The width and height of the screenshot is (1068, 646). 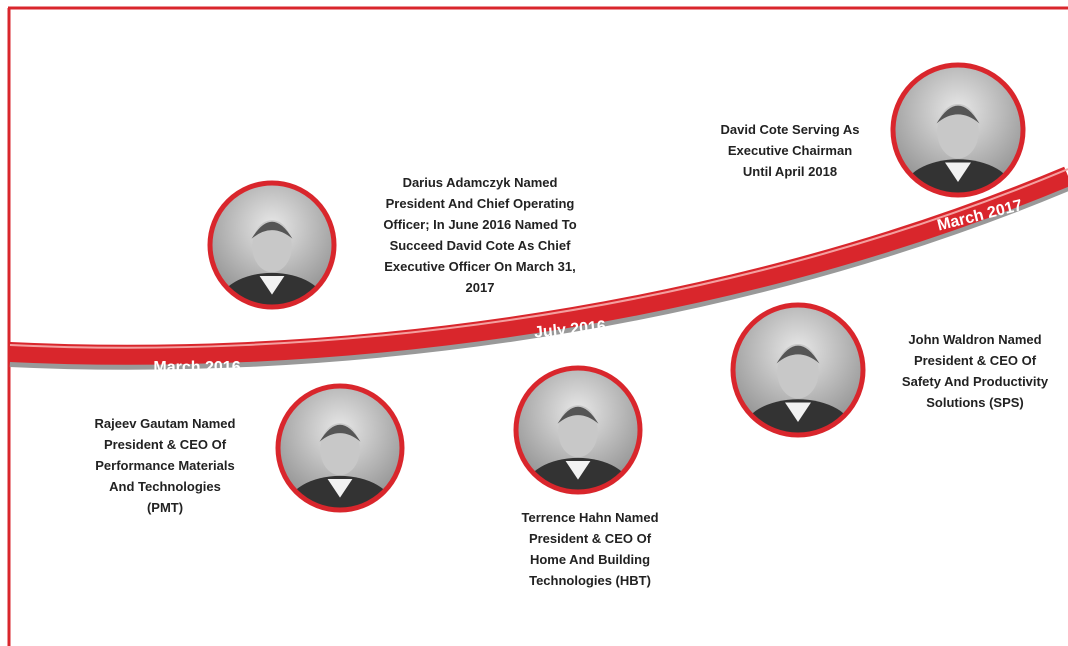 What do you see at coordinates (479, 224) in the screenshot?
I see `event-text: Officer; In June 2016 Named To` at bounding box center [479, 224].